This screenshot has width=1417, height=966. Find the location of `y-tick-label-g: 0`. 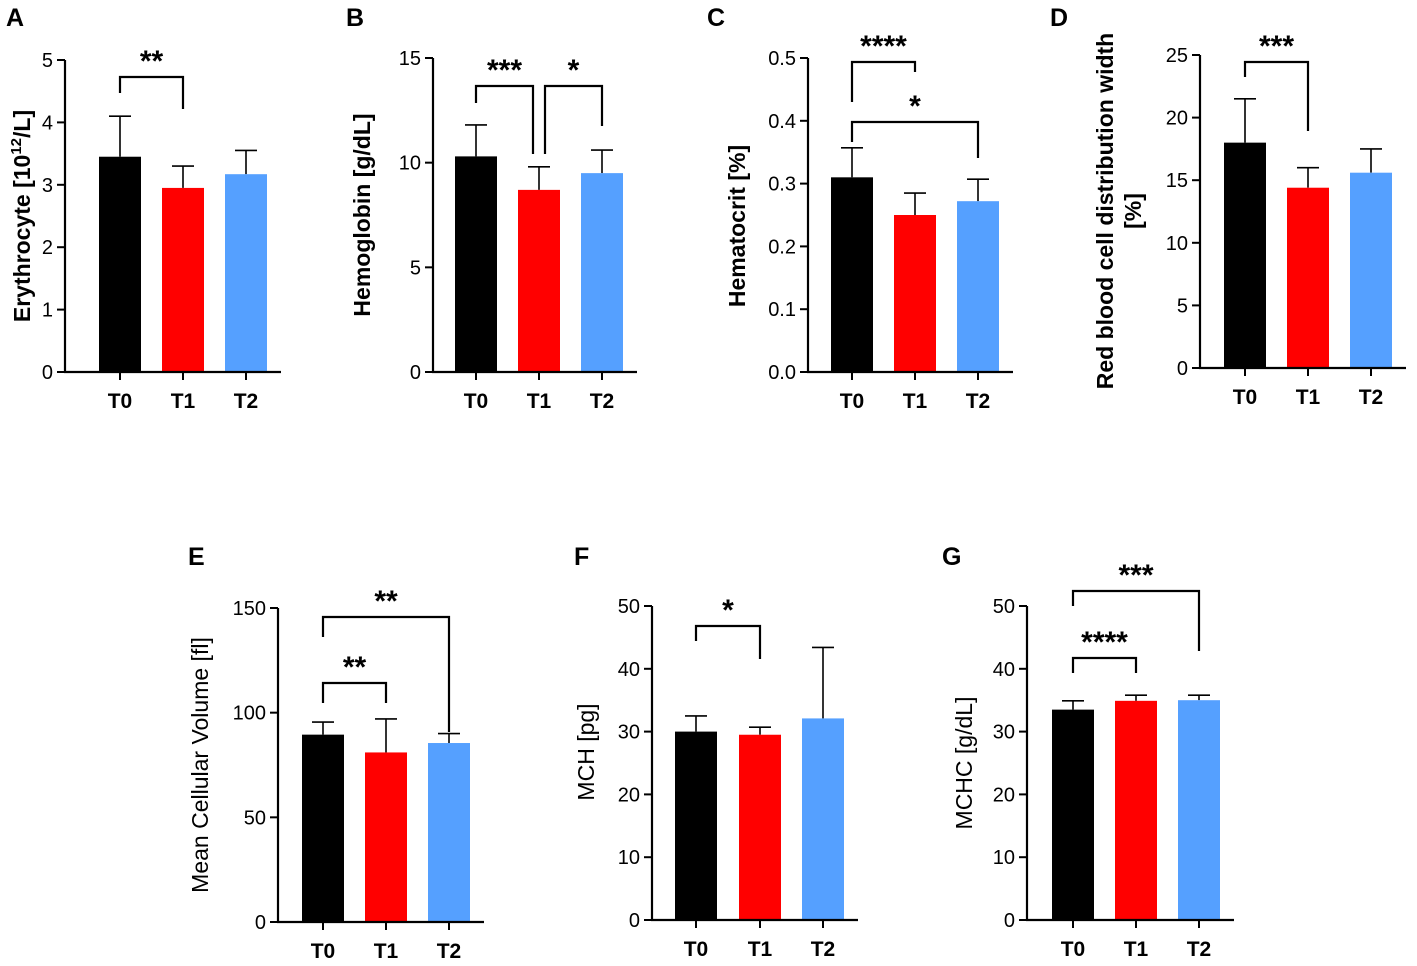

y-tick-label-g: 0 is located at coordinates (1009, 921).